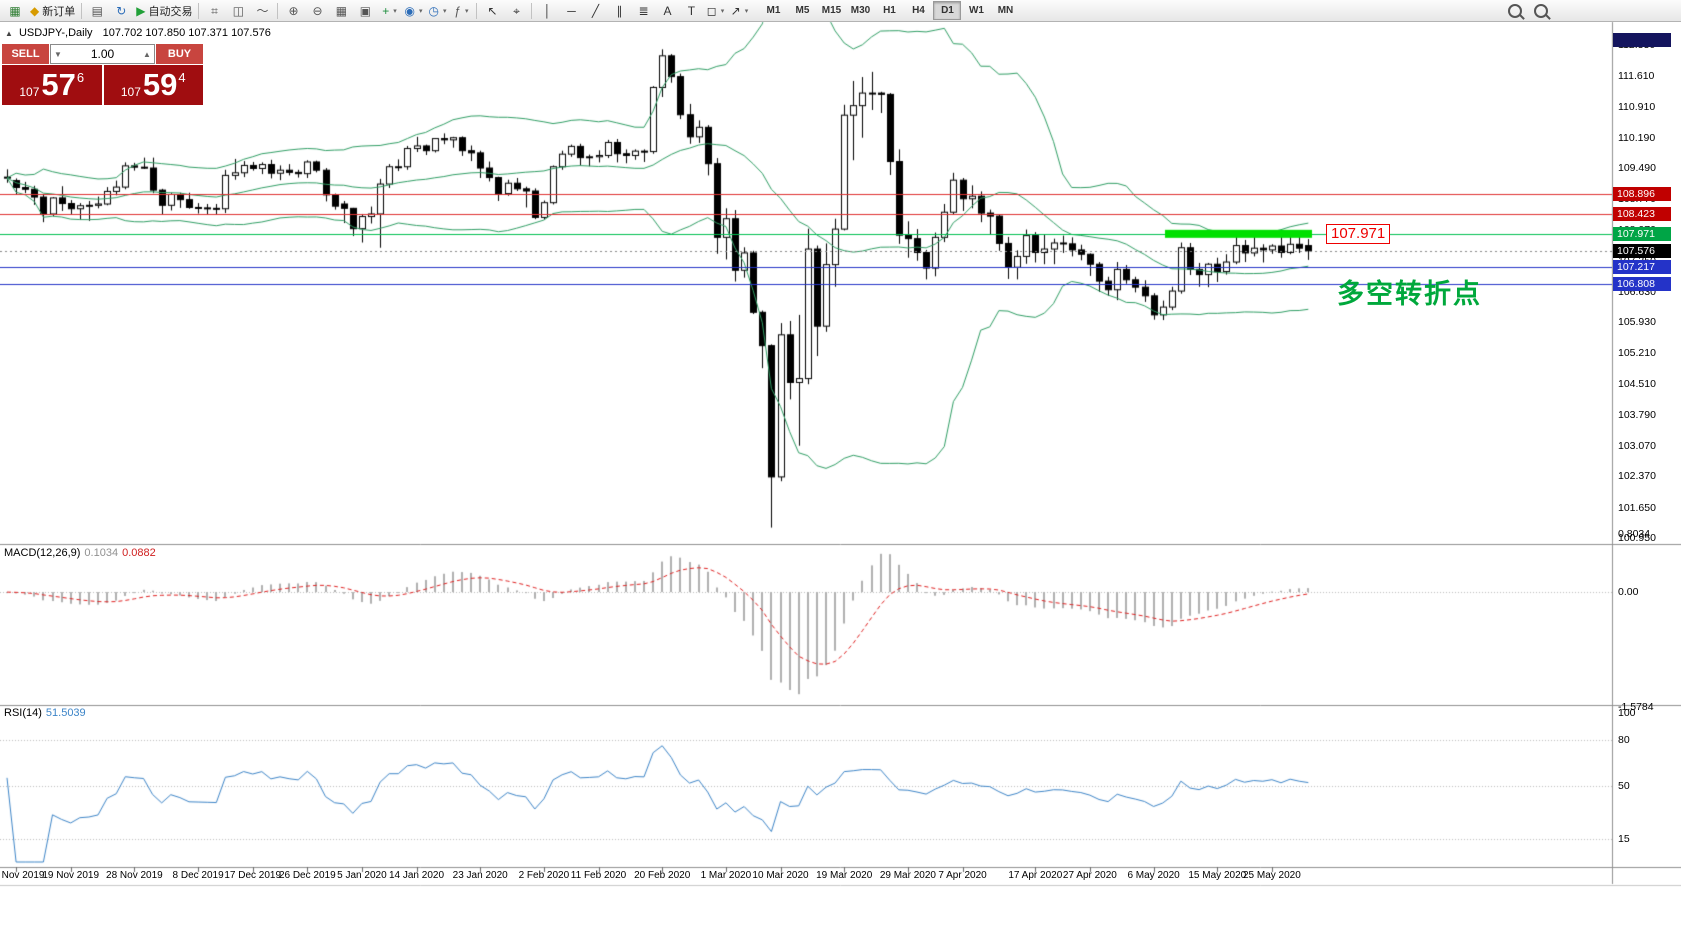 This screenshot has height=945, width=1681. I want to click on arrows-icon: ↗ ▾, so click(739, 11).